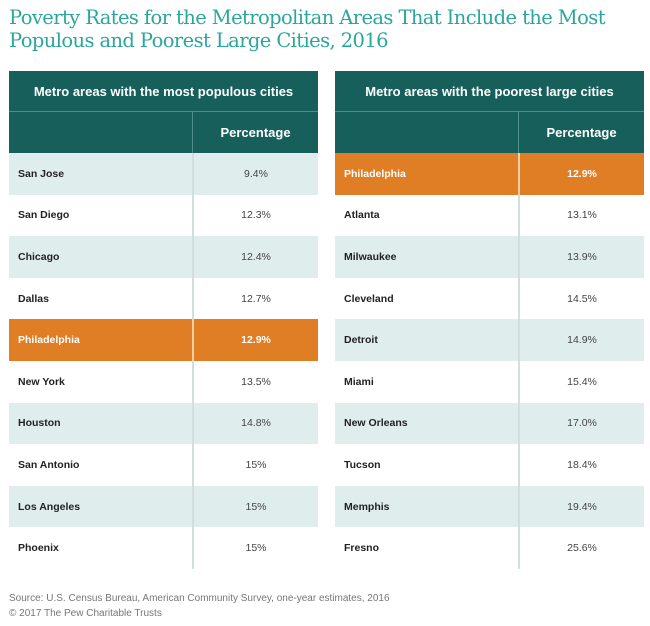  I want to click on poverty-percentage: 25.6%, so click(582, 548).